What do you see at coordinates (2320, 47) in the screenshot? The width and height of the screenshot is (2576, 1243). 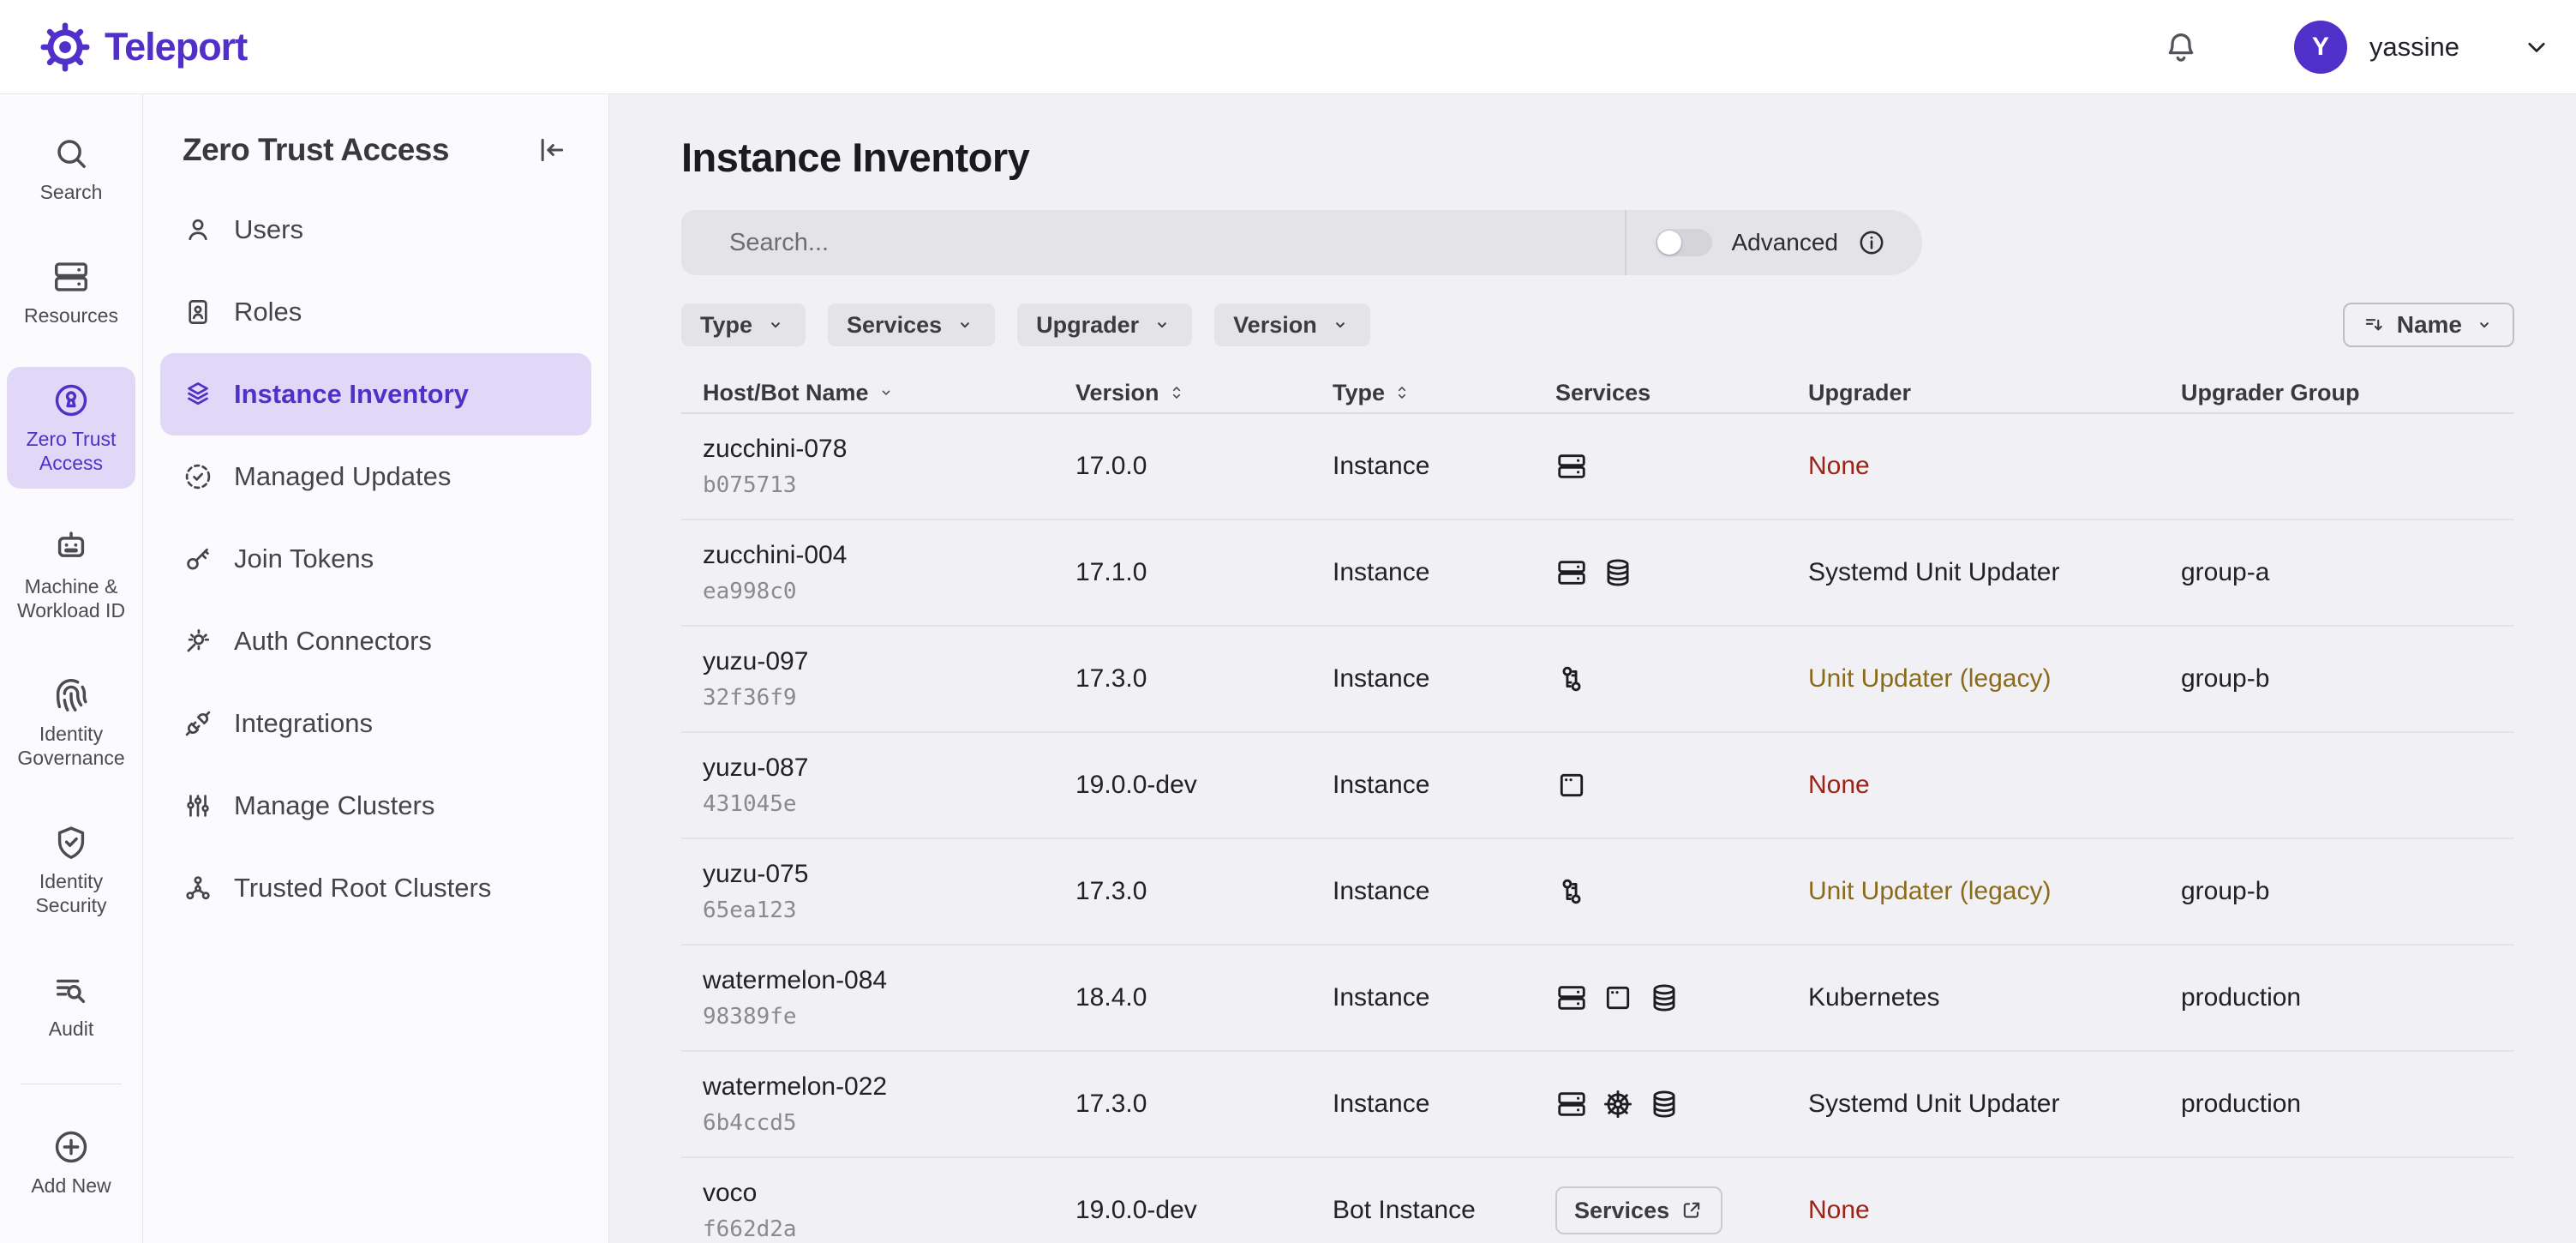 I see `avatar: Y` at bounding box center [2320, 47].